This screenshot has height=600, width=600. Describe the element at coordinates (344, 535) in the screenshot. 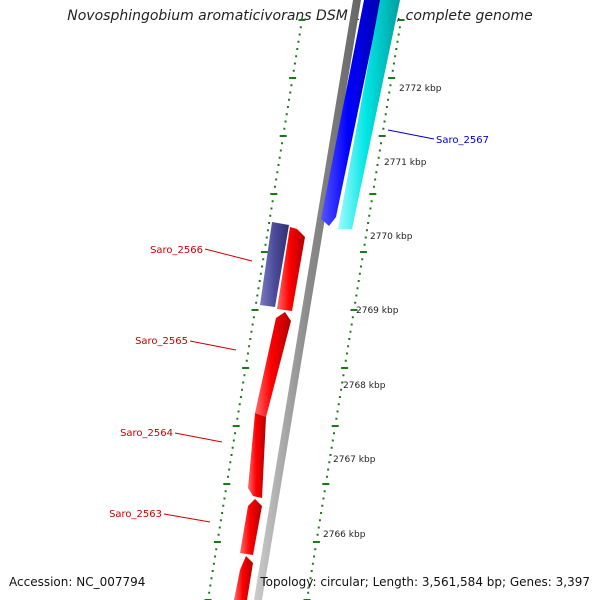

I see `tick-label: 2766 kbp` at that location.